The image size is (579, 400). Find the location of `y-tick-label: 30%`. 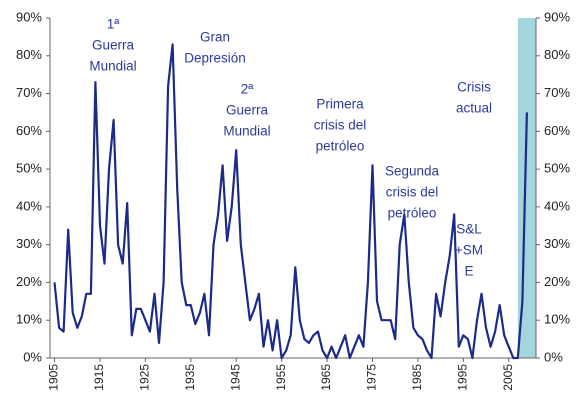

y-tick-label: 30% is located at coordinates (29, 243).